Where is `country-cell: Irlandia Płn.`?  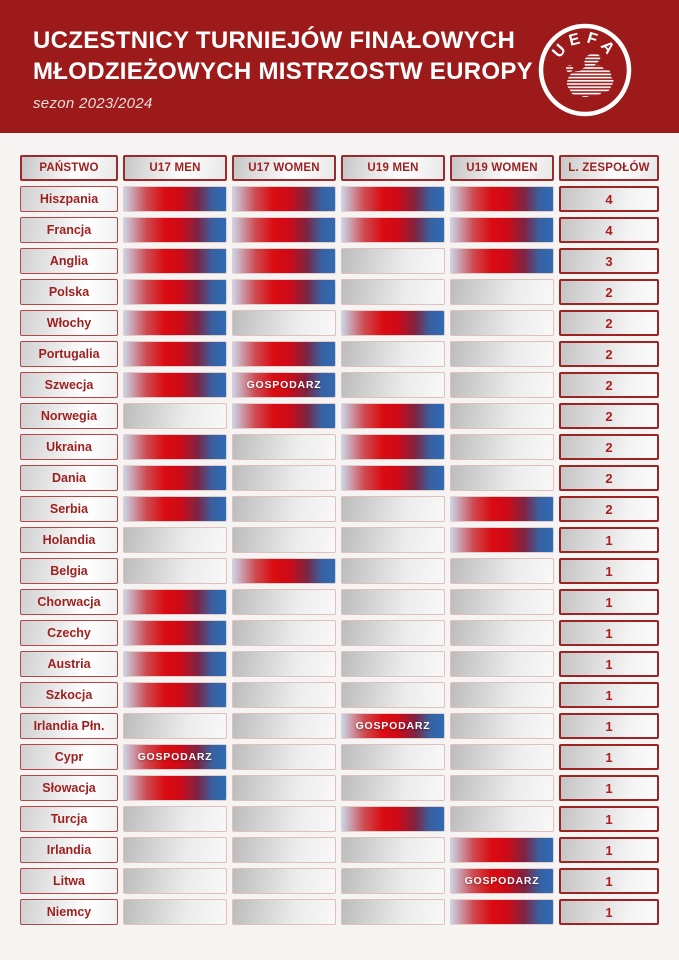
country-cell: Irlandia Płn. is located at coordinates (69, 726).